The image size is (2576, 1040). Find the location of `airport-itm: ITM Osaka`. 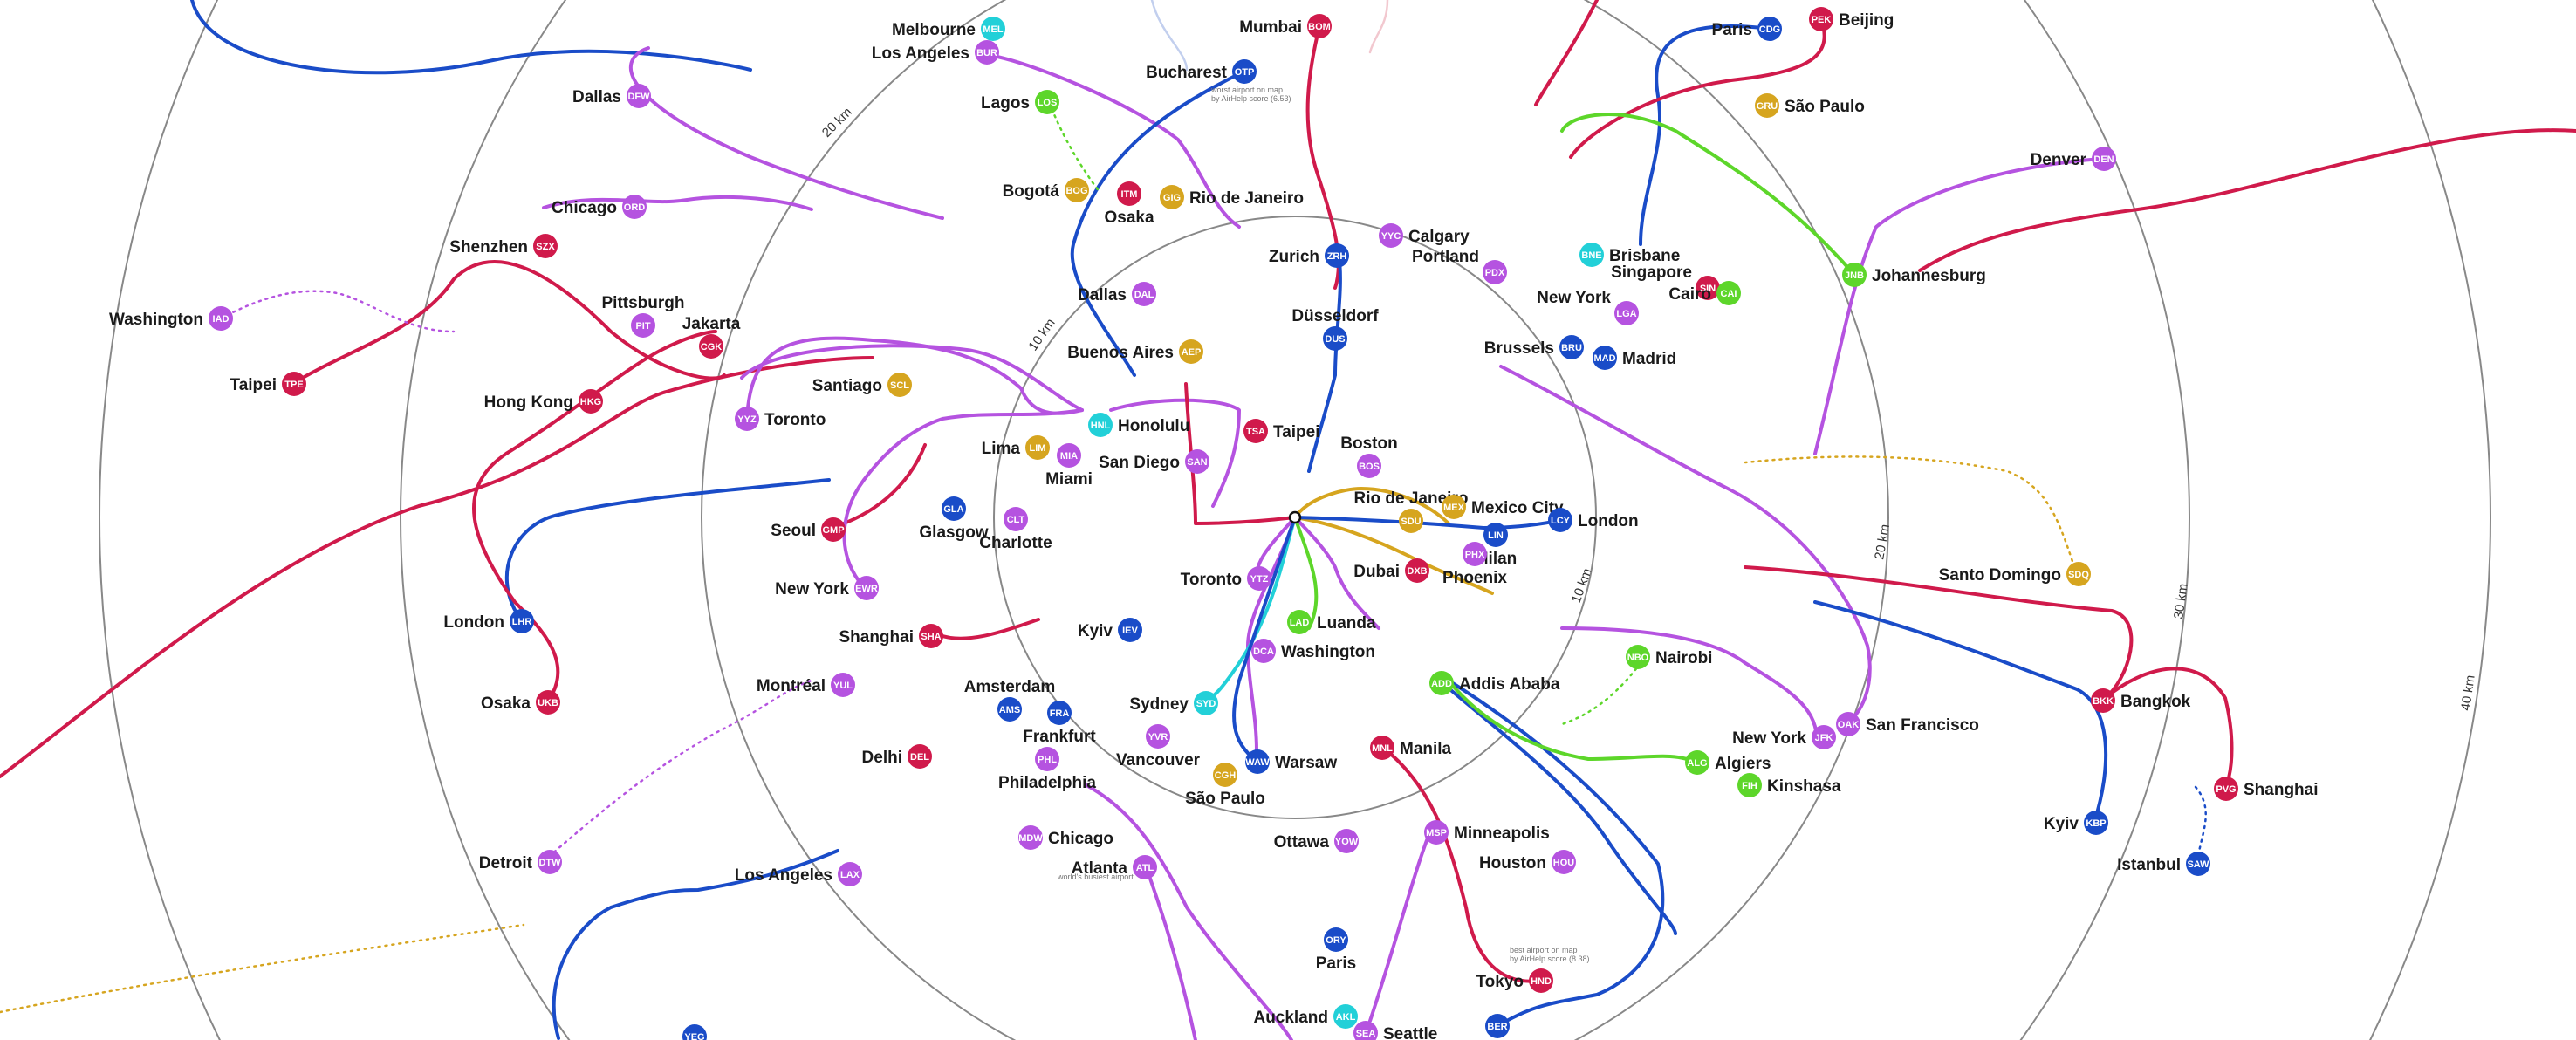

airport-itm: ITM Osaka is located at coordinates (1129, 204).